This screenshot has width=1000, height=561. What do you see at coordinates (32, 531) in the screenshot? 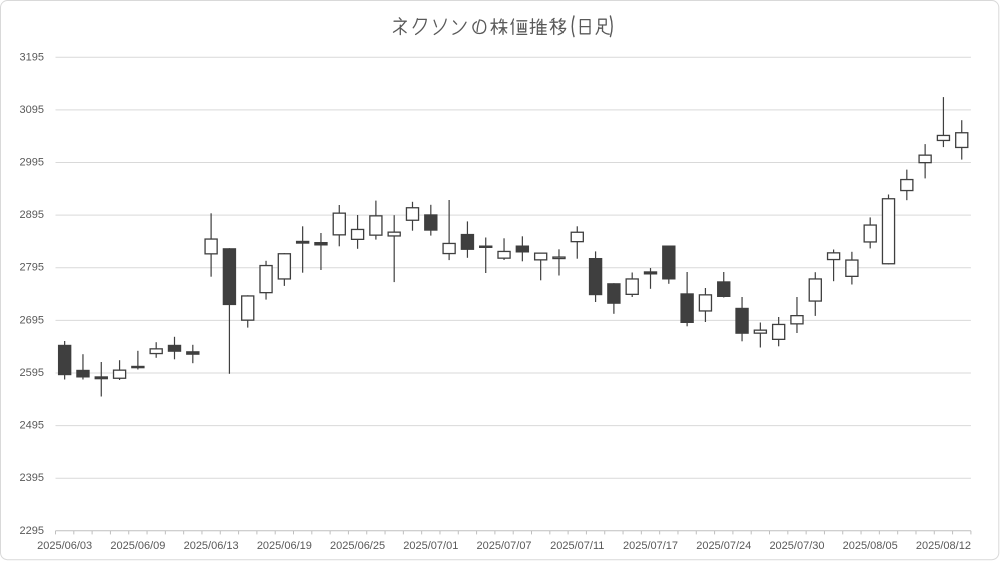
I see `svg-text: 2295` at bounding box center [32, 531].